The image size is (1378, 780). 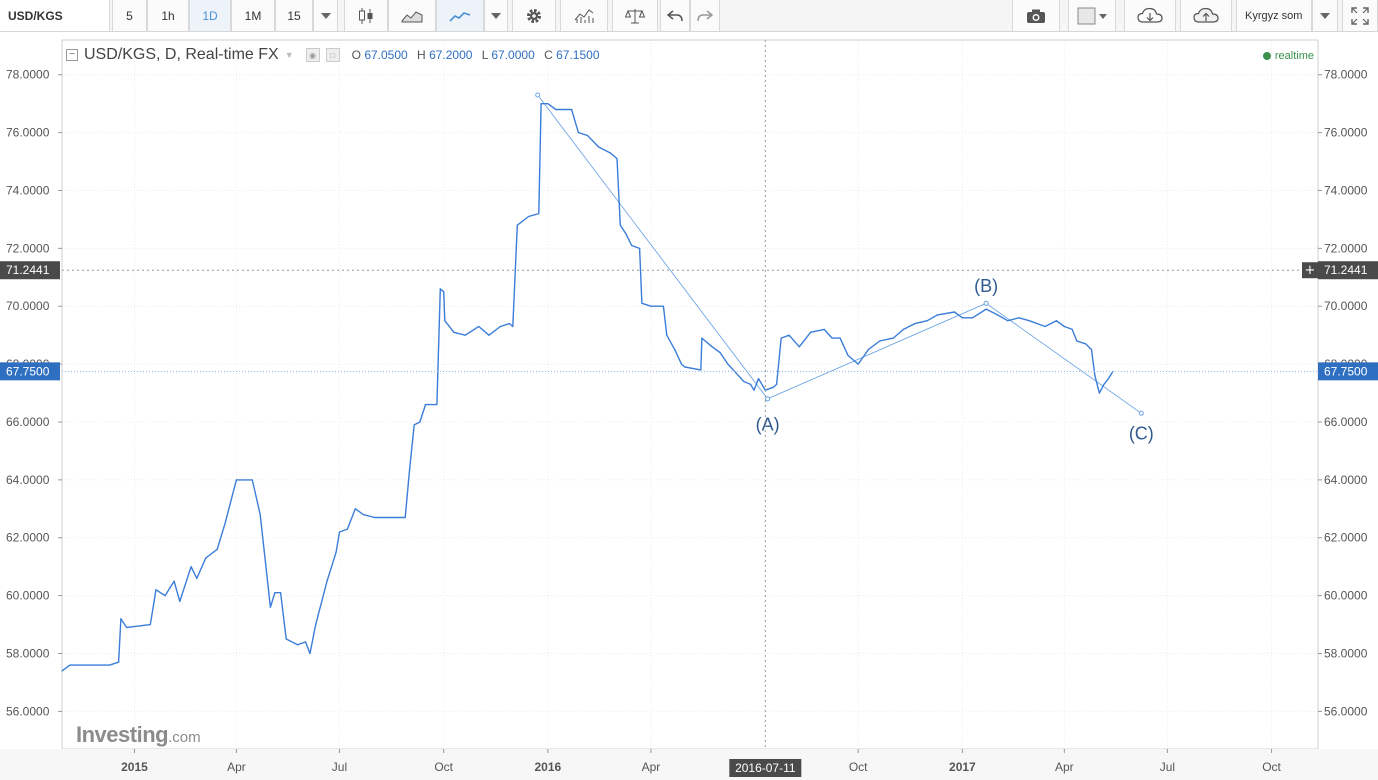 I want to click on indicators-button, so click(x=584, y=15).